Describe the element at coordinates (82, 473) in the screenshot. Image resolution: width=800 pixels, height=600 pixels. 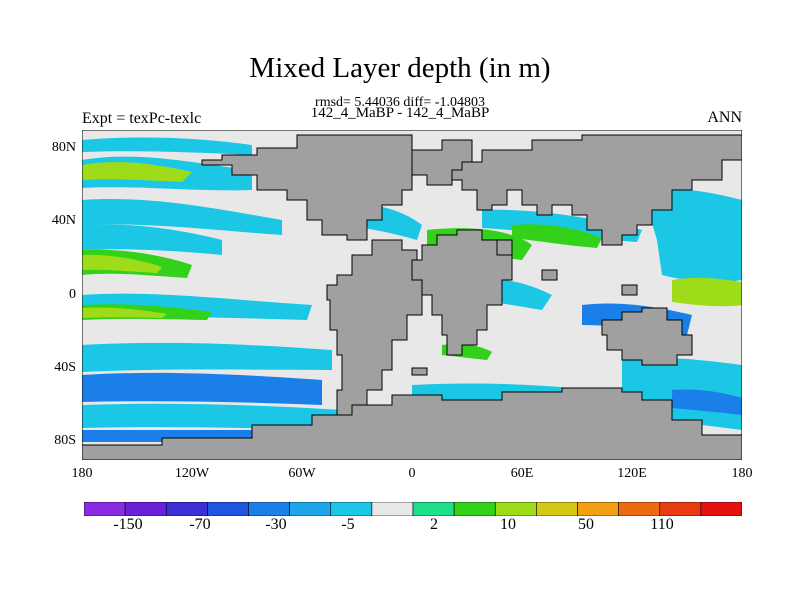
I see `lon-label-180-west: 180` at that location.